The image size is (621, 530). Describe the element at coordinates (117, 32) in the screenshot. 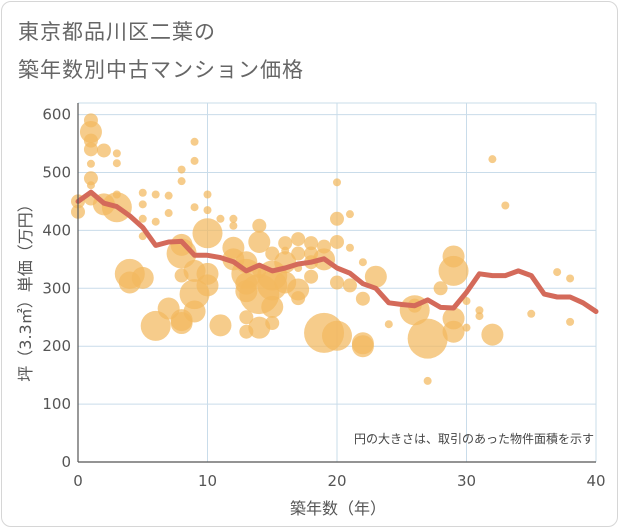

I see `chart-title-line-1: 東京都品川区二葉の` at that location.